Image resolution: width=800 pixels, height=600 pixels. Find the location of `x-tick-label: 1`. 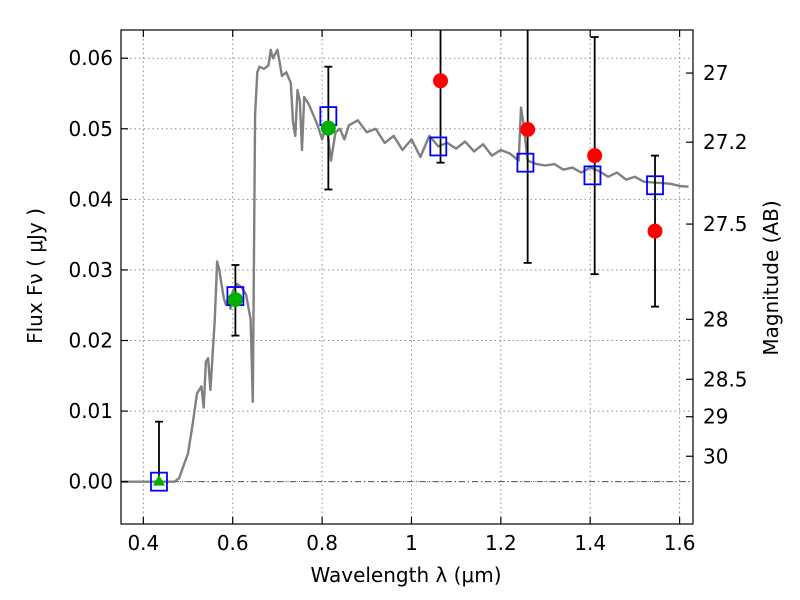

x-tick-label: 1 is located at coordinates (411, 543).